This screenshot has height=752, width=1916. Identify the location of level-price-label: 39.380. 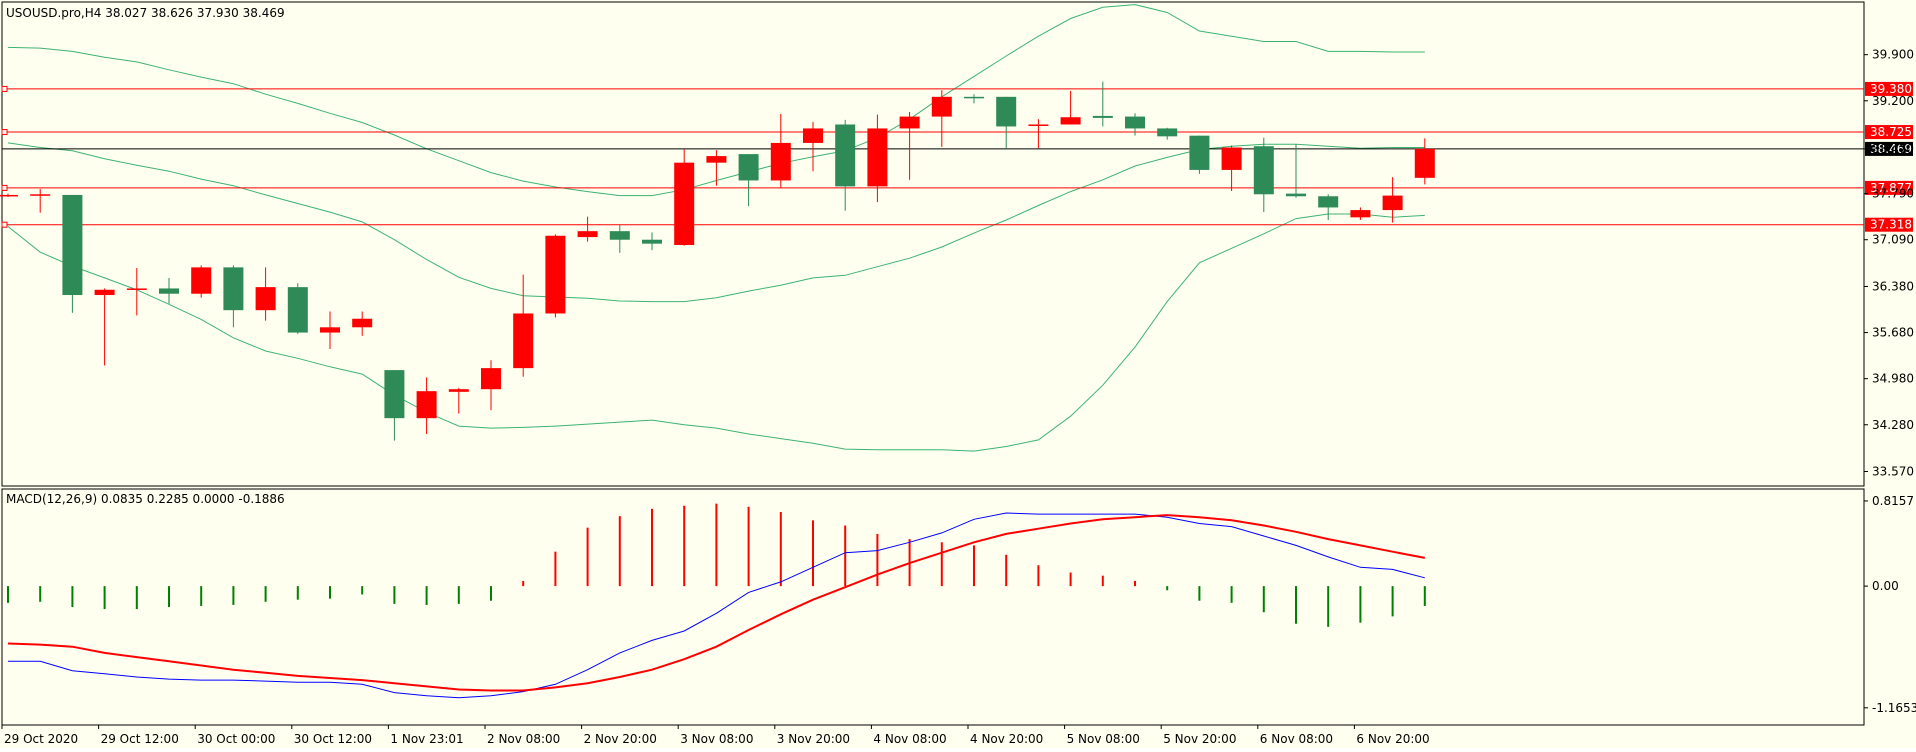
(1891, 89).